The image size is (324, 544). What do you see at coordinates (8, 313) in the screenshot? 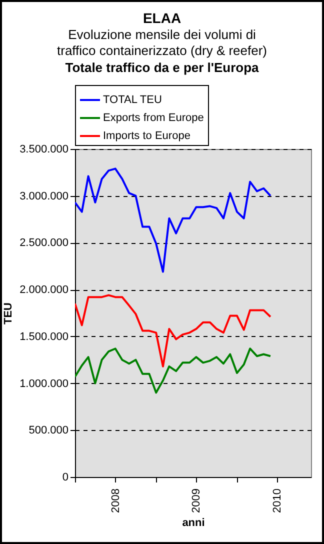
I see `y-axis-title: TEU` at bounding box center [8, 313].